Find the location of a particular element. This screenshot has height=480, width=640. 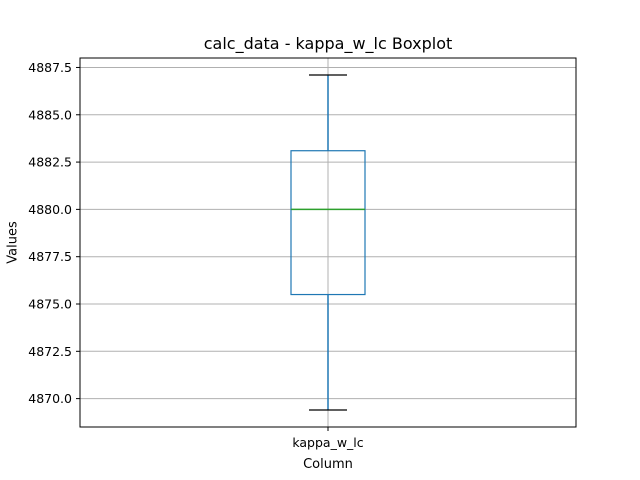

y-tick-label: 4877.5 is located at coordinates (50, 256).